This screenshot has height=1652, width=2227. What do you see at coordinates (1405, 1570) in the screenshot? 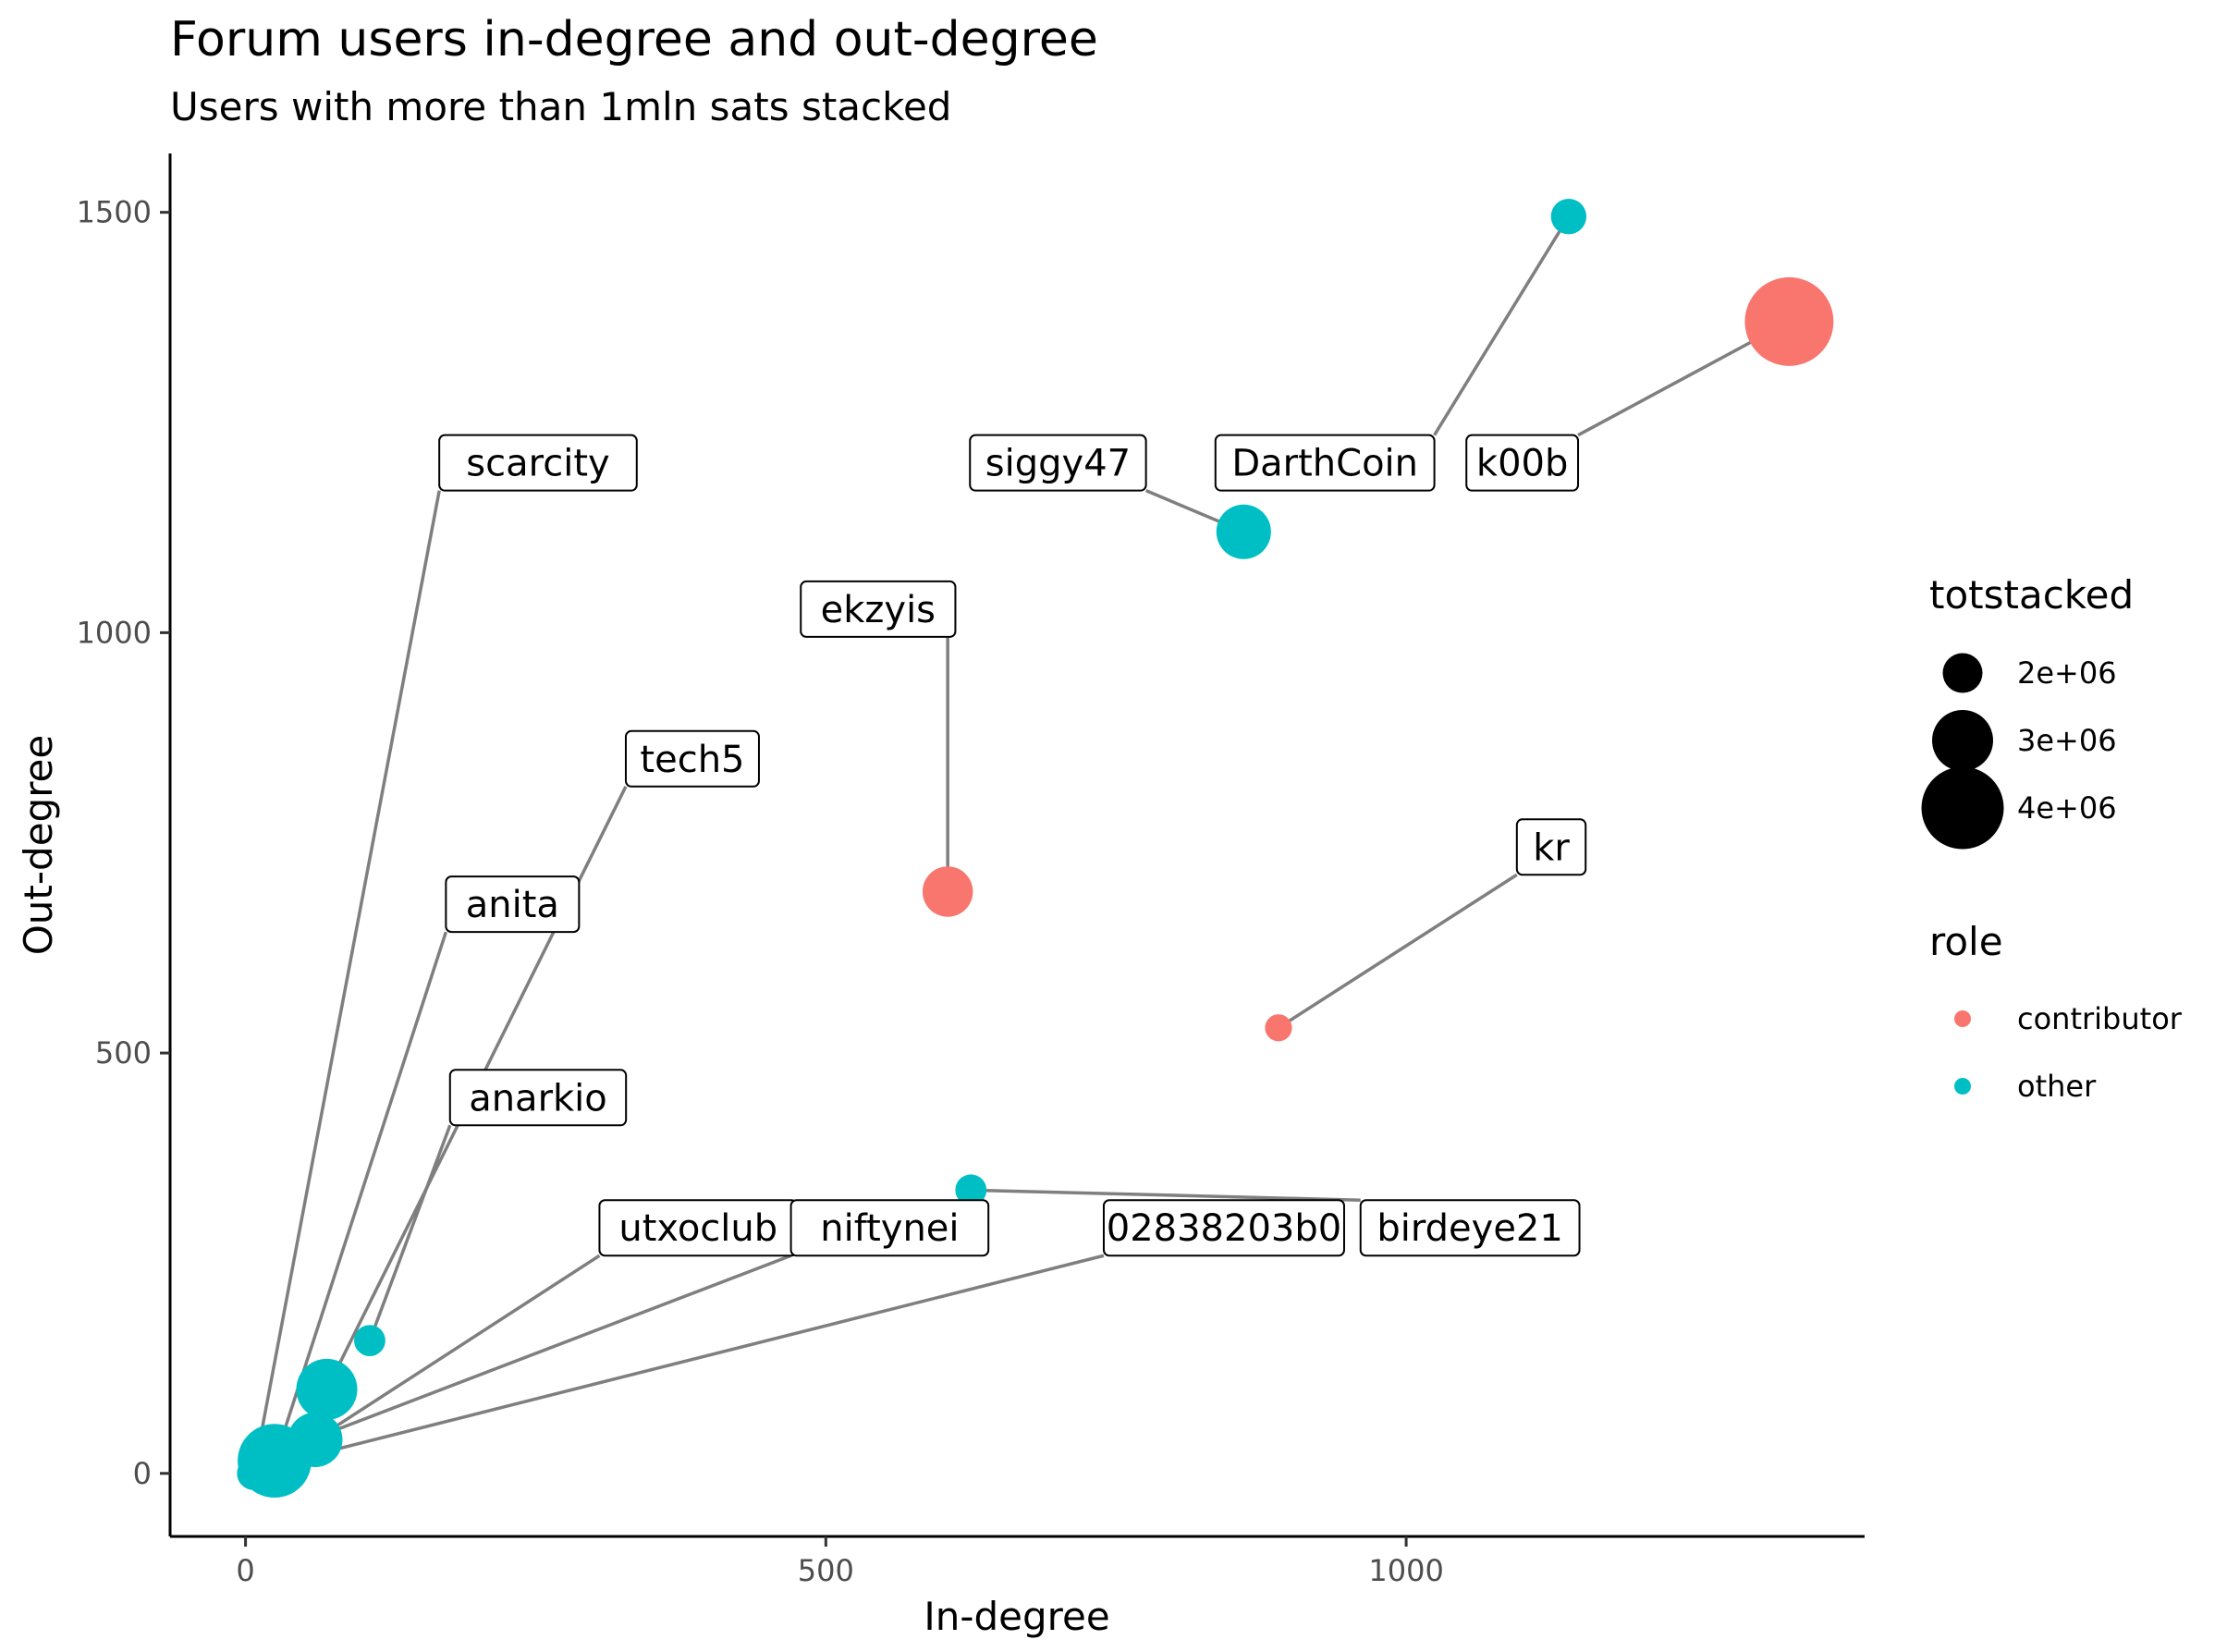
I see `x-tick-label: 1000` at bounding box center [1405, 1570].